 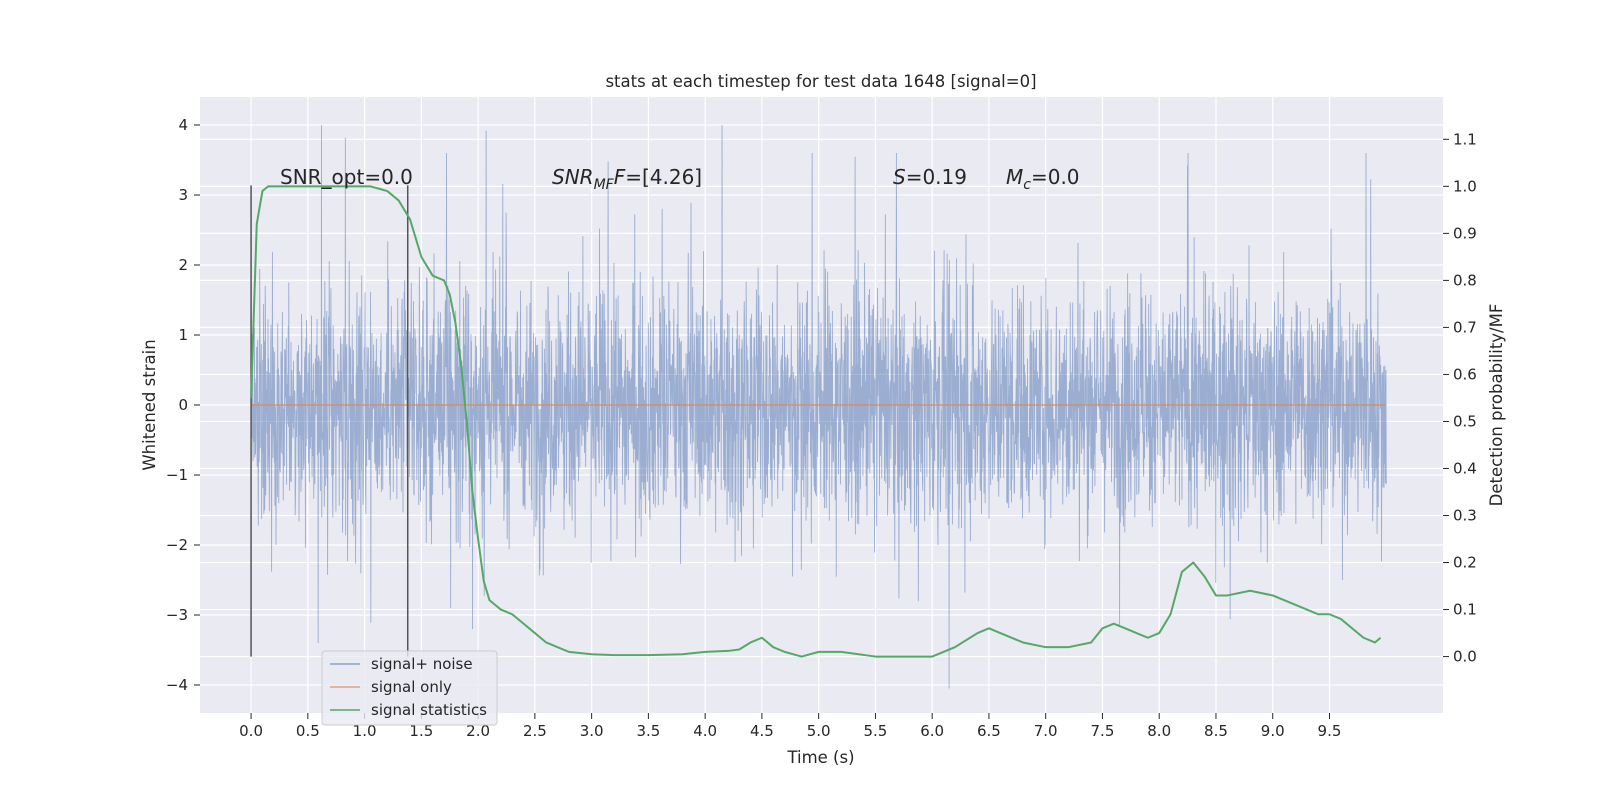 What do you see at coordinates (1159, 731) in the screenshot?
I see `x-tick-label-16: 8.0` at bounding box center [1159, 731].